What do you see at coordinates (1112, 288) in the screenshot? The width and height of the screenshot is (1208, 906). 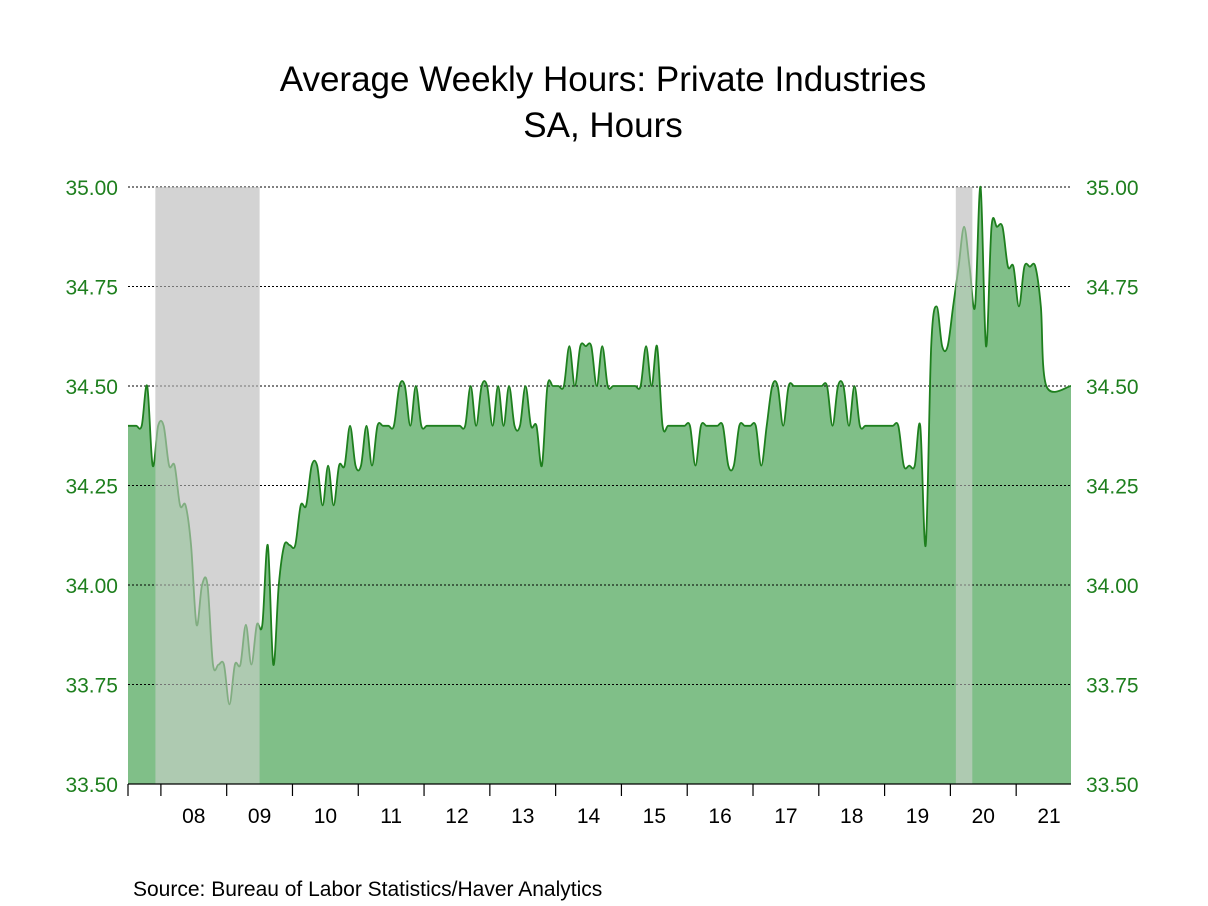 I see `y-tick-label-right: 34.75` at bounding box center [1112, 288].